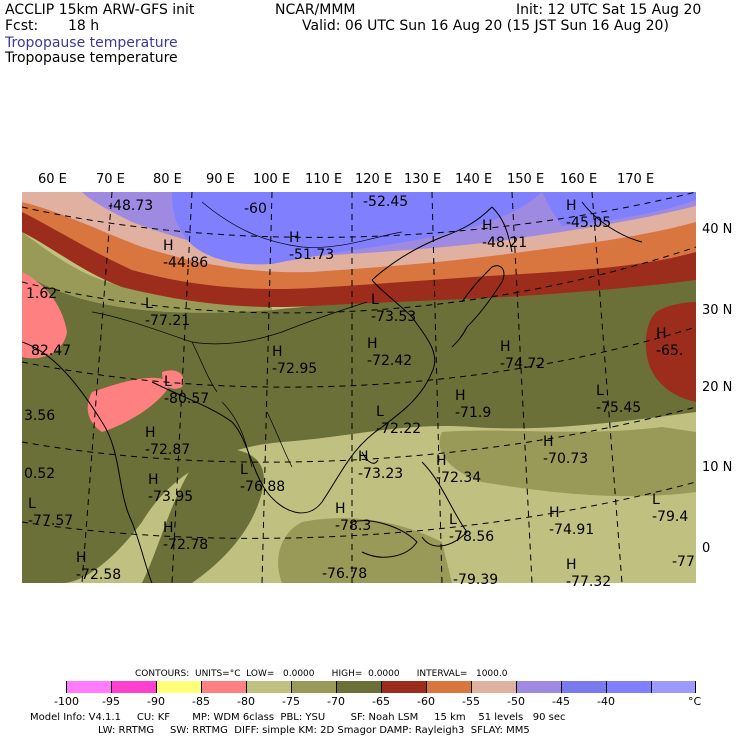 Image resolution: width=740 pixels, height=740 pixels. What do you see at coordinates (220, 179) in the screenshot?
I see `lon-label: 90 E` at bounding box center [220, 179].